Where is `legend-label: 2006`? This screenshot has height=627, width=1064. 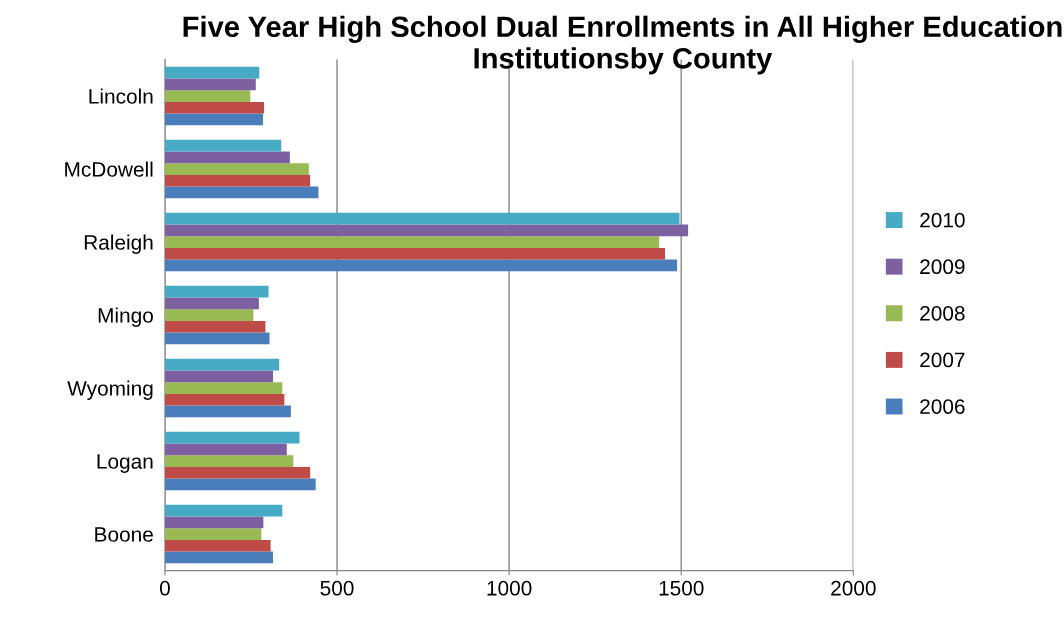 legend-label: 2006 is located at coordinates (942, 406).